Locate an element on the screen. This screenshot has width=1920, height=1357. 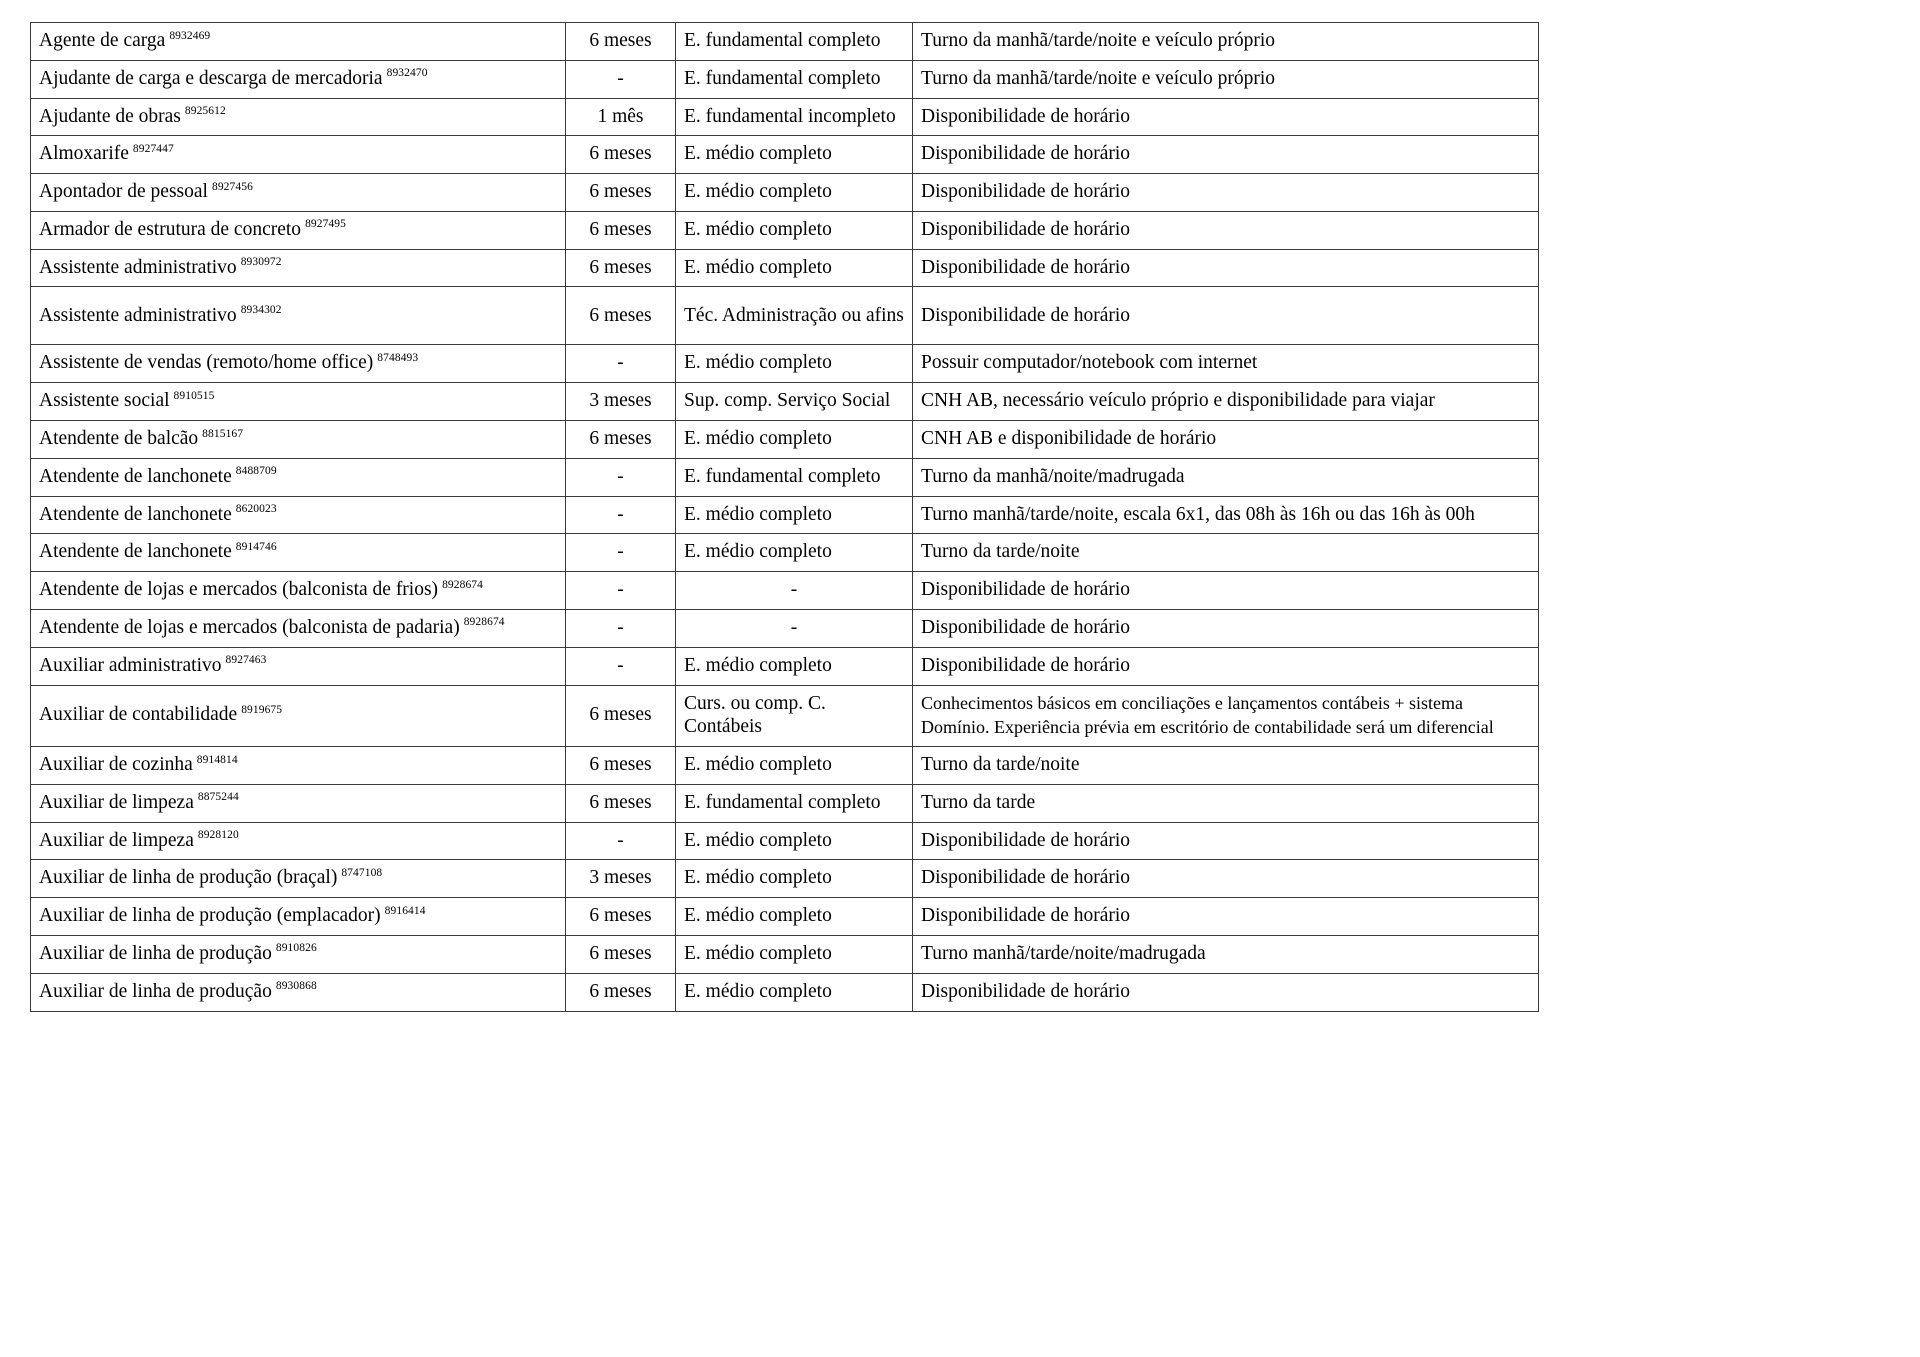
cell-cargo: Auxiliar de linha de produção 8910826 is located at coordinates (298, 954).